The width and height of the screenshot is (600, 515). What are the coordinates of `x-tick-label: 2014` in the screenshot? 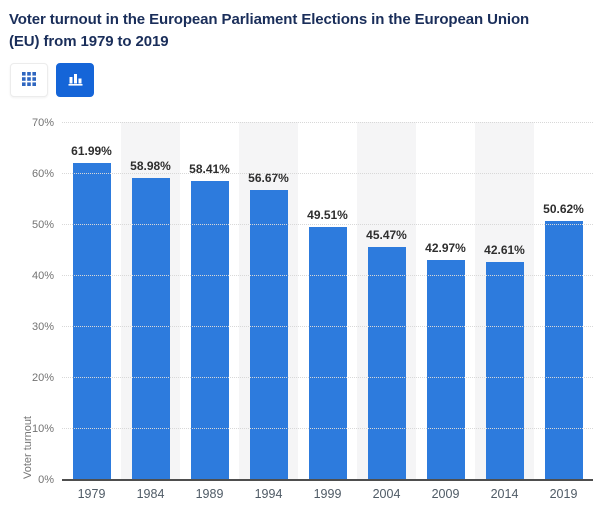 It's located at (504, 494).